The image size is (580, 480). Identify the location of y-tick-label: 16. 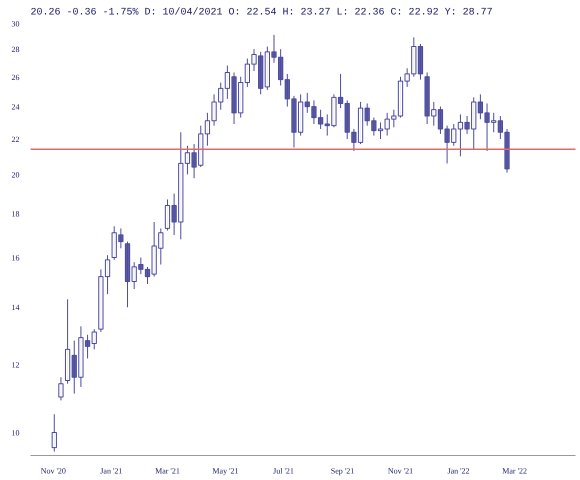
(16, 258).